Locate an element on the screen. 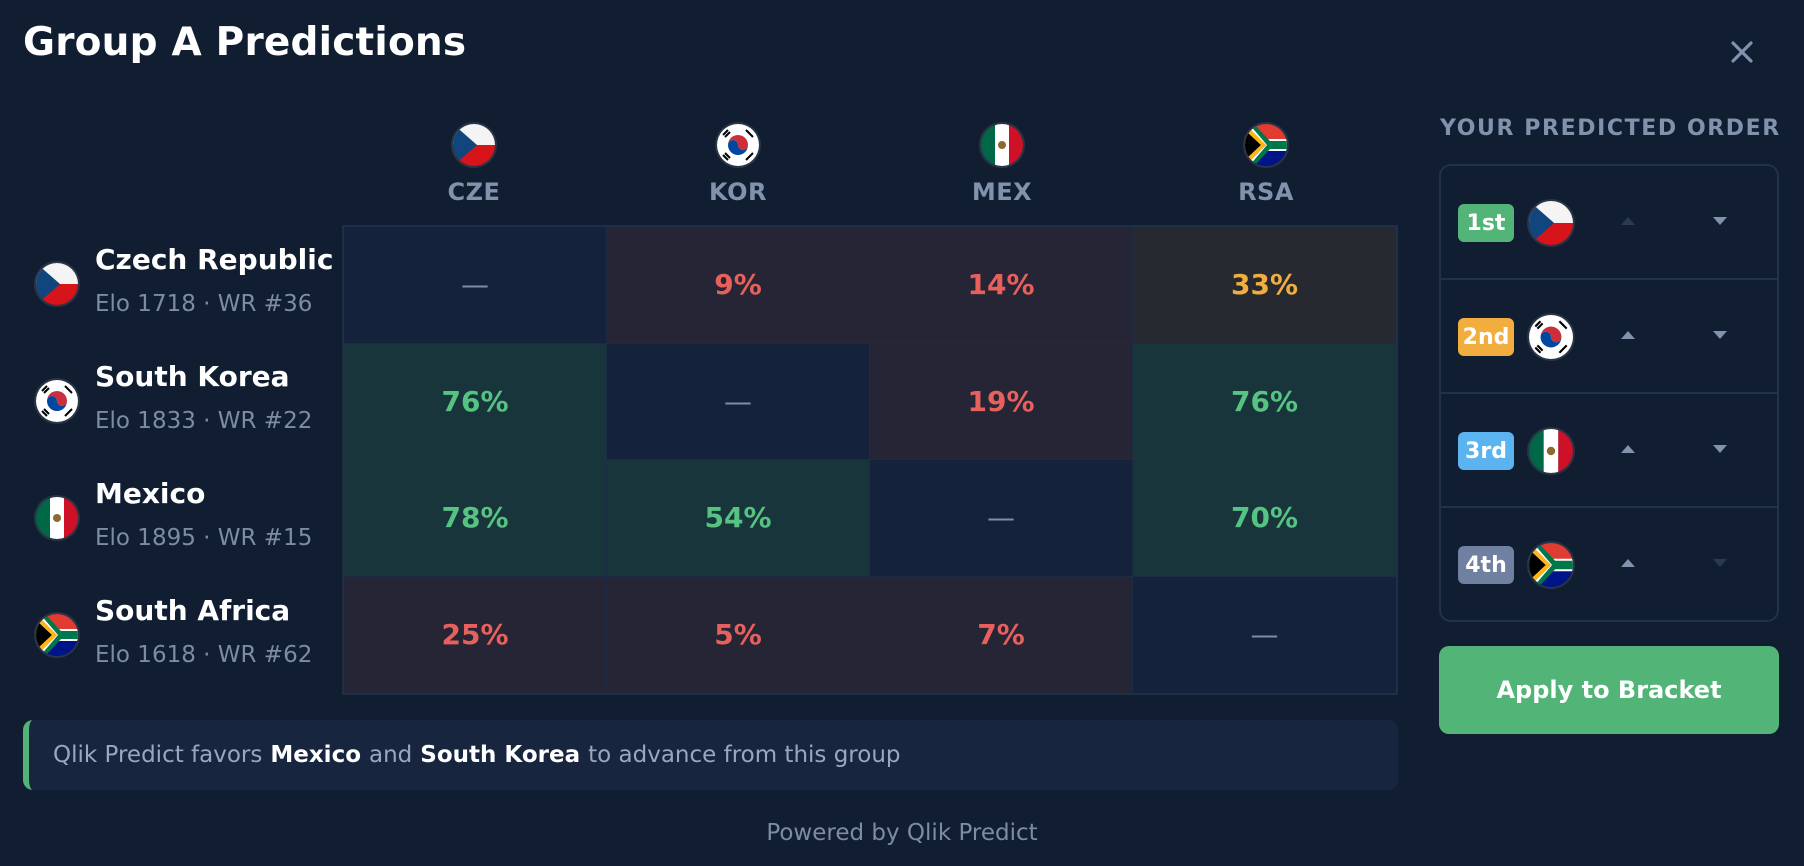  matrix-cell-cze-rsa: 33% is located at coordinates (1264, 285).